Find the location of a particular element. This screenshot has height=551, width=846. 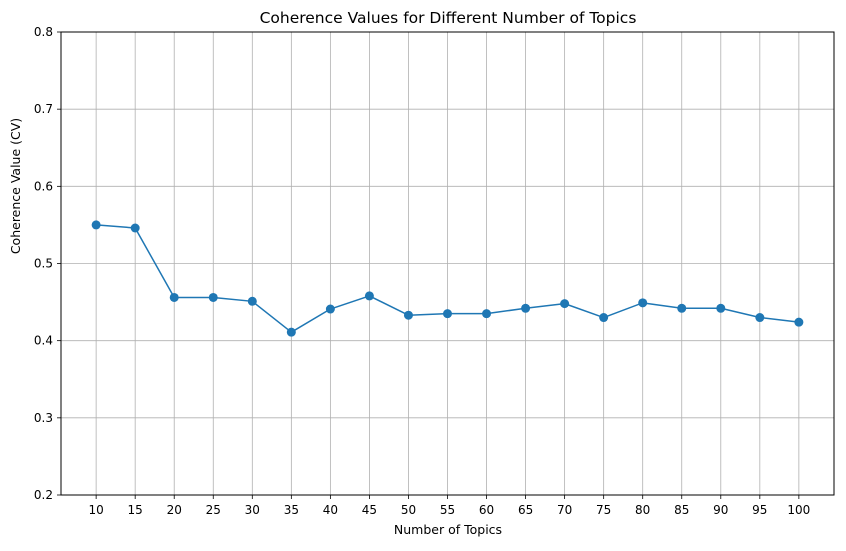

x-axis: 10 15 20 25 30 35 40 45 50 55 60 65 70 75 80 85 90 95 100 is located at coordinates (449, 506).